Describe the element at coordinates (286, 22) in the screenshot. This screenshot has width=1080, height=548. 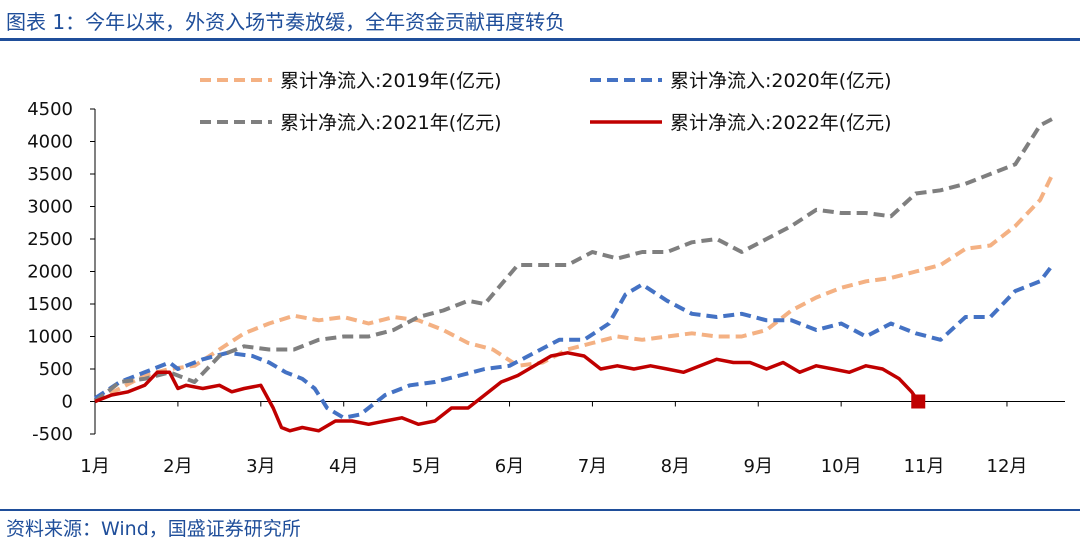
I see `figure-title: 图表 1：今年以来，外资入场节奏放缓，全年资金贡献再度转负` at that location.